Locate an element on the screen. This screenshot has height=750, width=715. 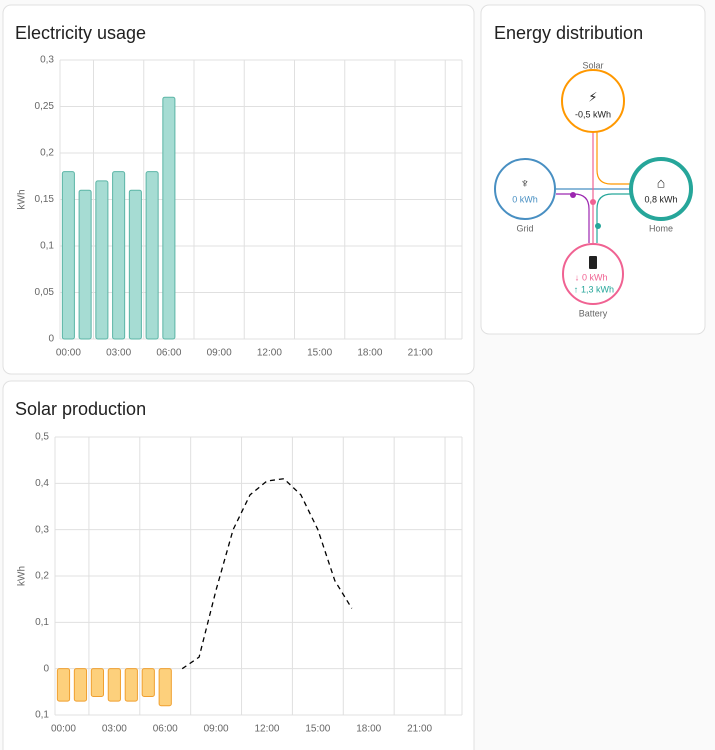
chart-title: Solar production is located at coordinates (80, 409).